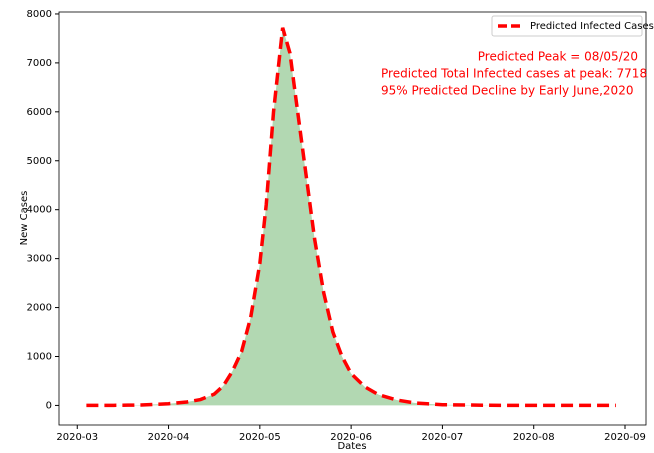 This screenshot has height=453, width=654. What do you see at coordinates (39, 259) in the screenshot?
I see `y-tick-label: 3000` at bounding box center [39, 259].